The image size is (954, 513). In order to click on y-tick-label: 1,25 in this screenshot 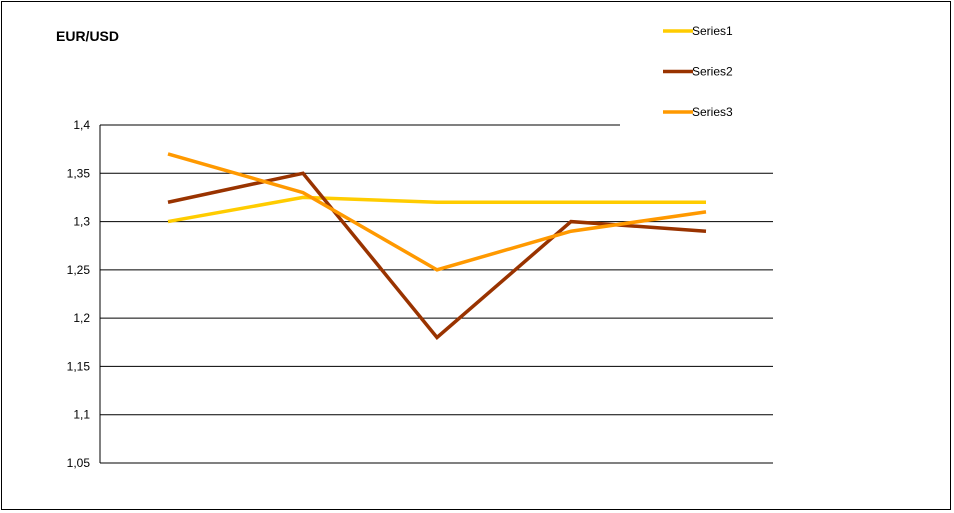, I will do `click(79, 270)`.